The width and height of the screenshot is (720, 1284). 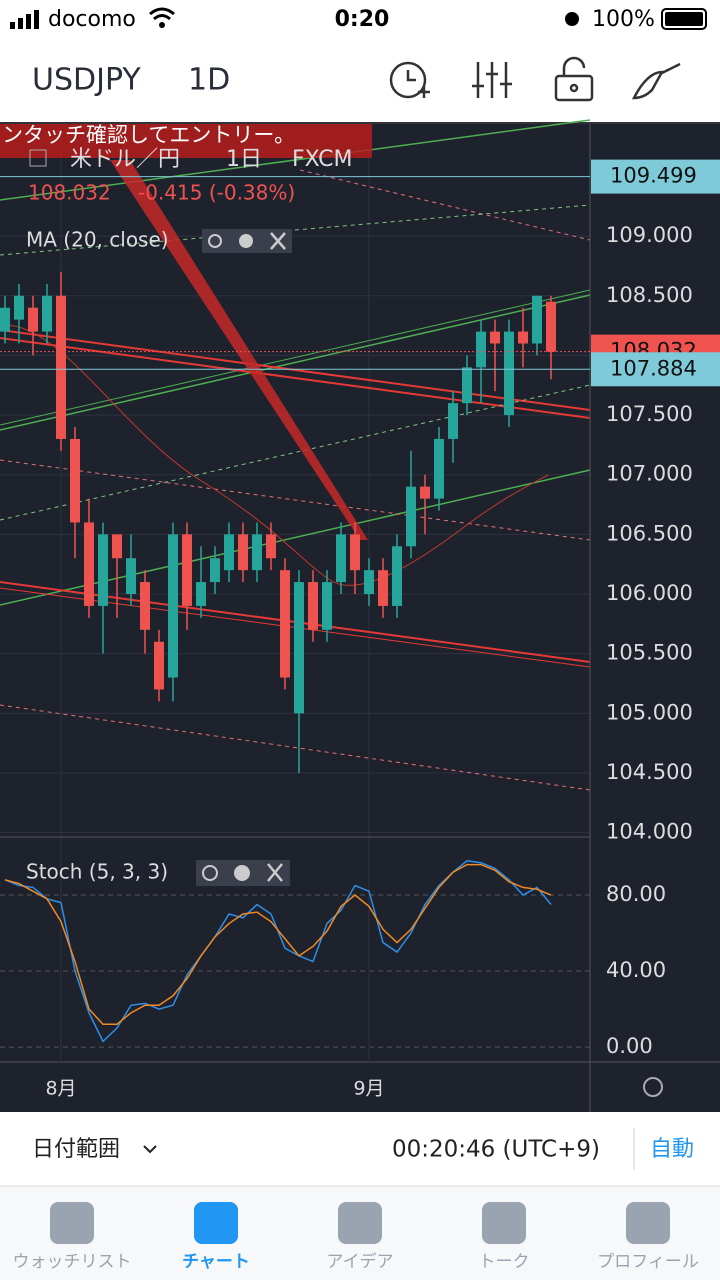 I want to click on legend-change: -0.415 (-0.38%), so click(x=216, y=193).